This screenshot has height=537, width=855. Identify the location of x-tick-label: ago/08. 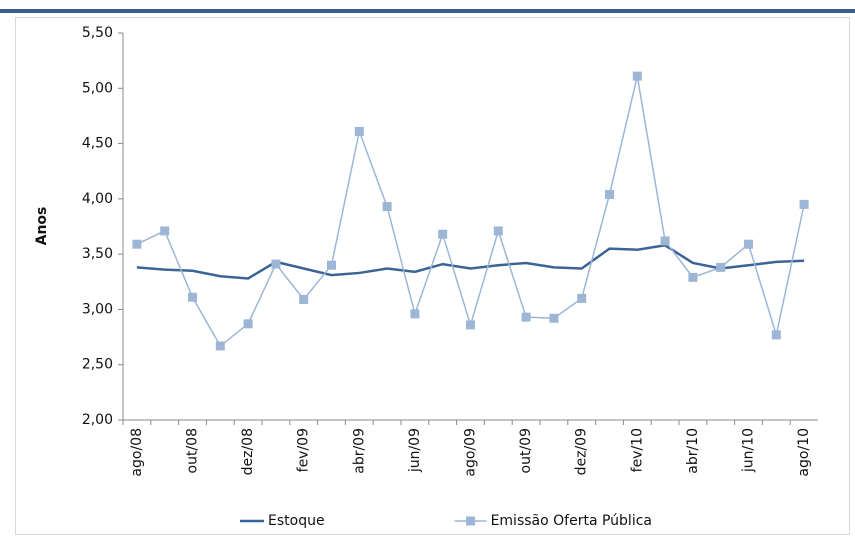
(137, 452).